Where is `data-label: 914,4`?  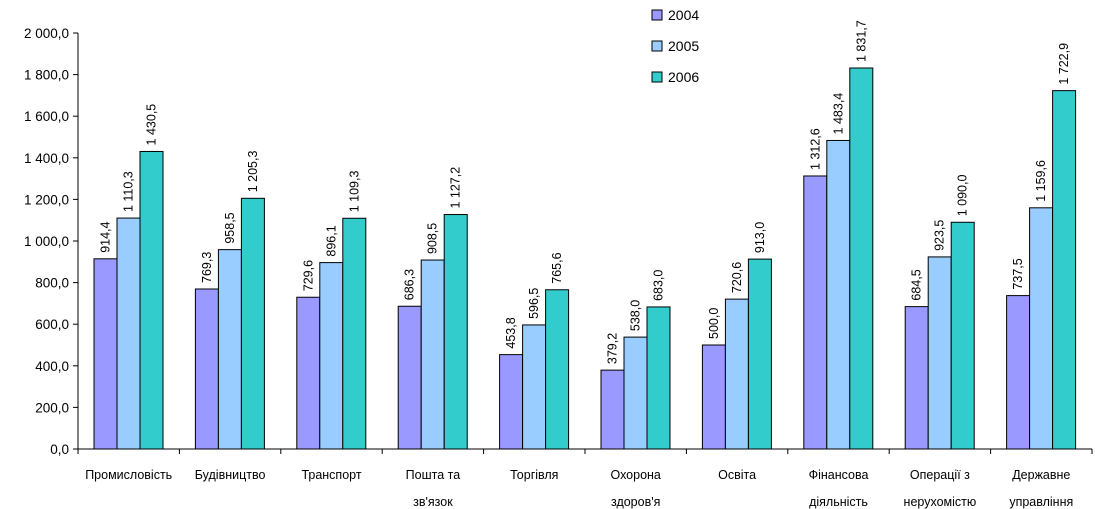
data-label: 914,4 is located at coordinates (106, 236).